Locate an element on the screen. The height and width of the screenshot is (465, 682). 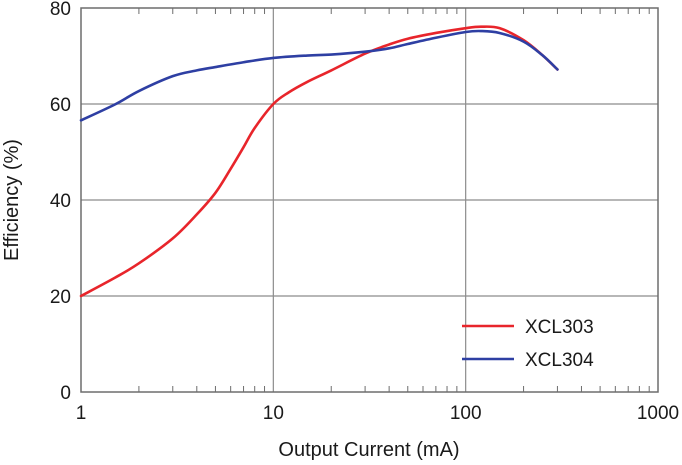
x-tick-labels: 1 10 100 1000 is located at coordinates (377, 413).